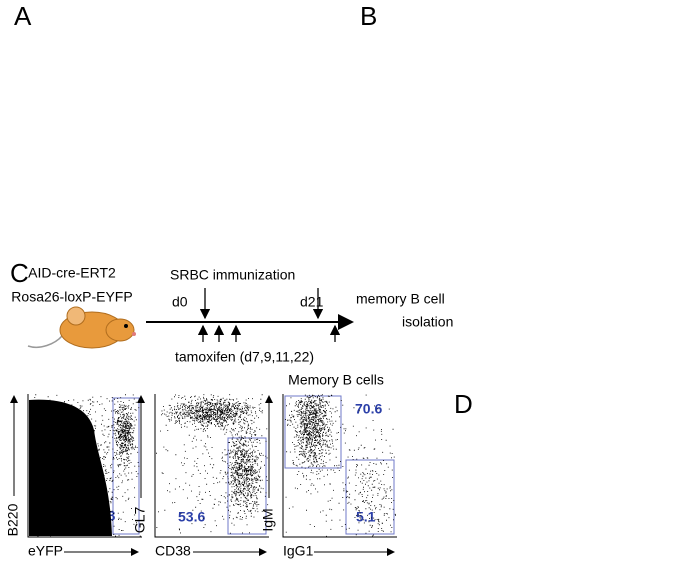 This screenshot has width=677, height=571. What do you see at coordinates (81, 327) in the screenshot?
I see `mouse-icon` at bounding box center [81, 327].